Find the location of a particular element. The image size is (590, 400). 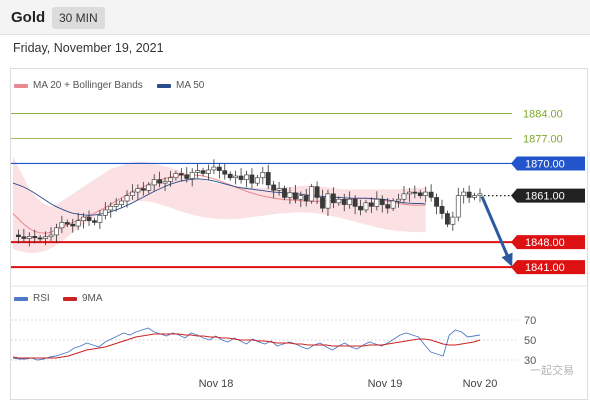

x-tick-0: Nov 18 is located at coordinates (216, 384).